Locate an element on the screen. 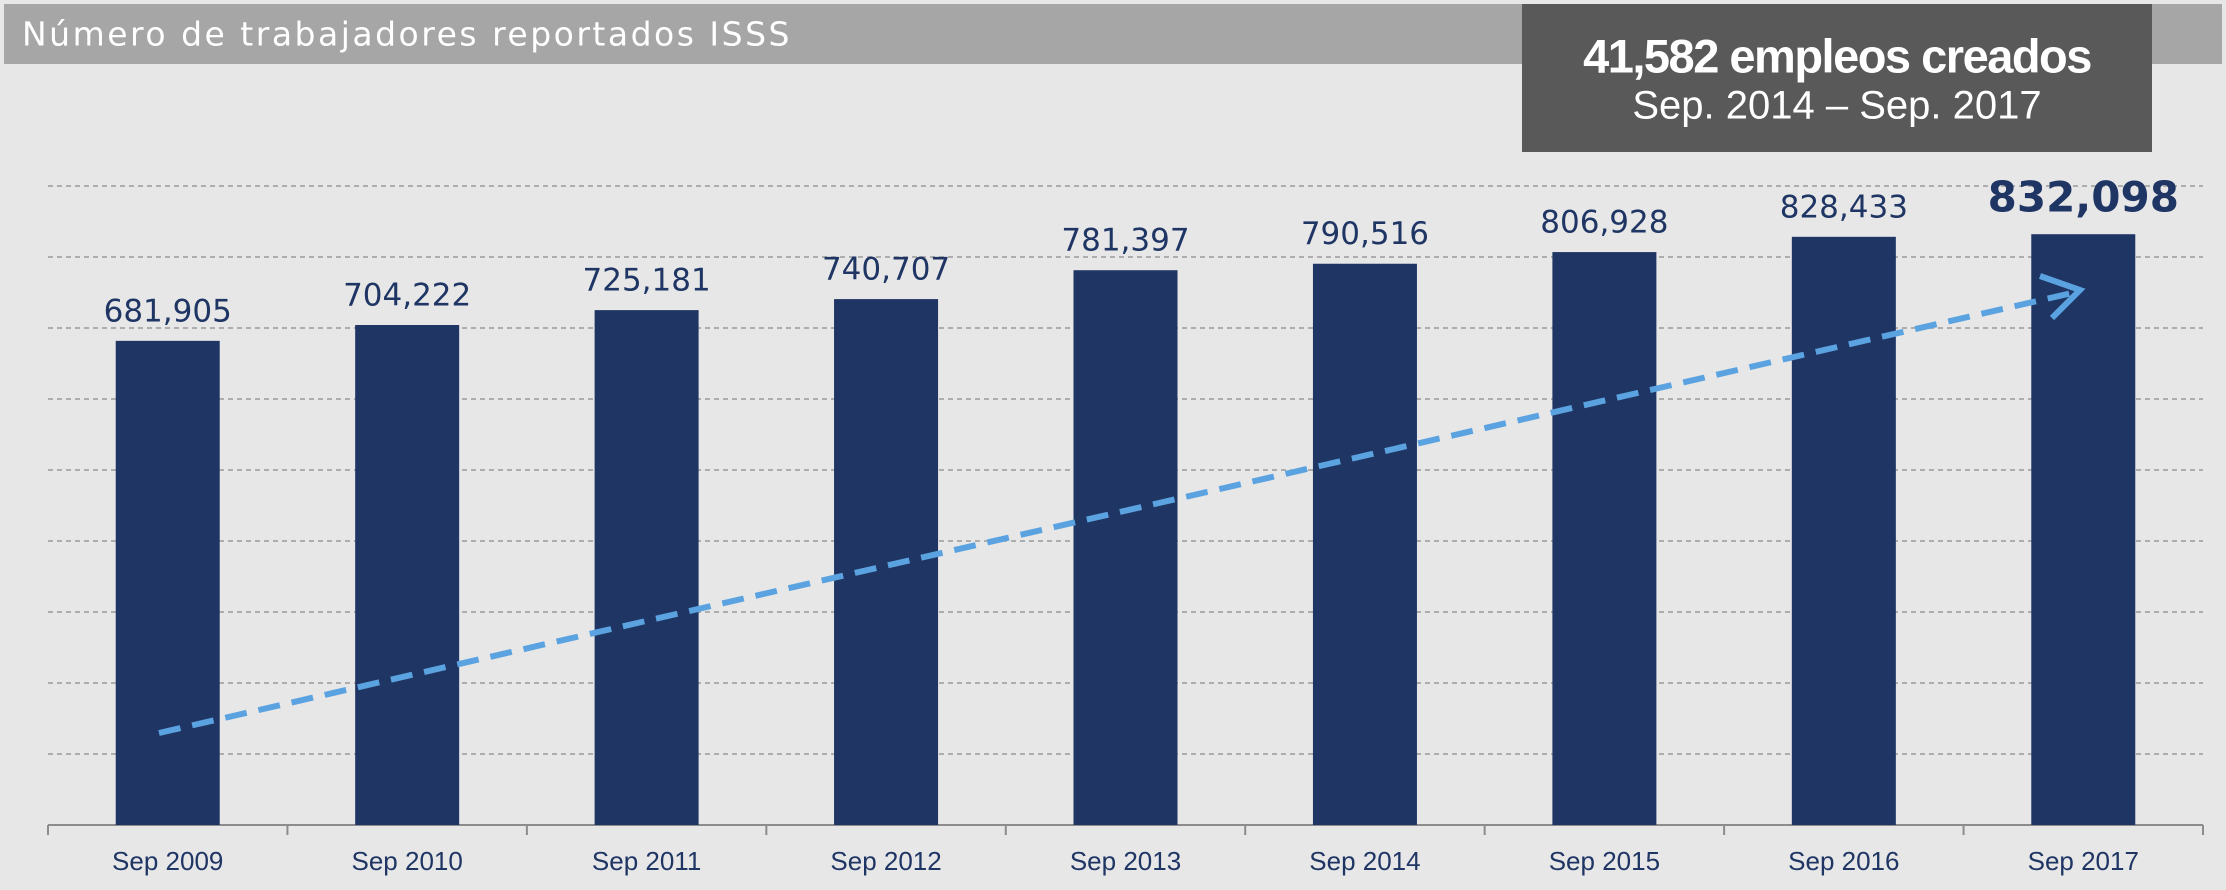 The image size is (2226, 890). x-tick-label: Sep 2013 is located at coordinates (1125, 861).